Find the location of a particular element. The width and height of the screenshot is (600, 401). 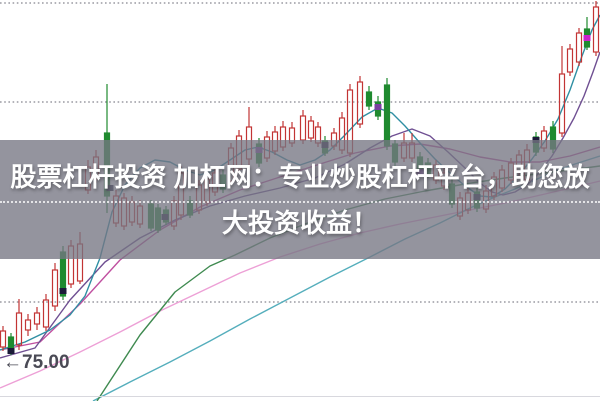

gridline-on-banner is located at coordinates (300, 202).